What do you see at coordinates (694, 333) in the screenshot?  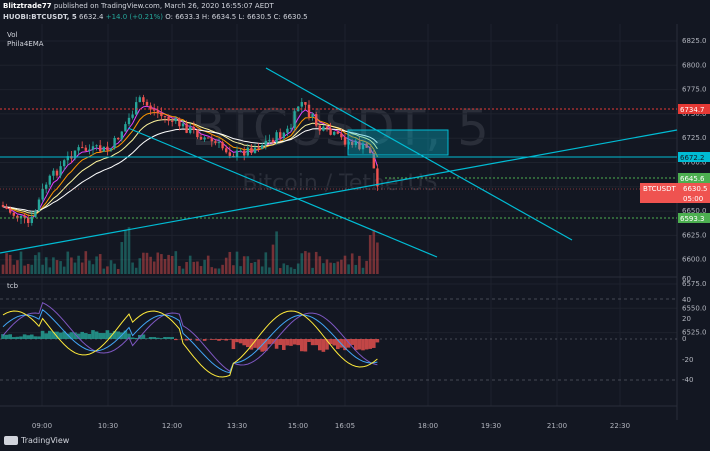 I see `price-tick: 6525.0` at bounding box center [694, 333].